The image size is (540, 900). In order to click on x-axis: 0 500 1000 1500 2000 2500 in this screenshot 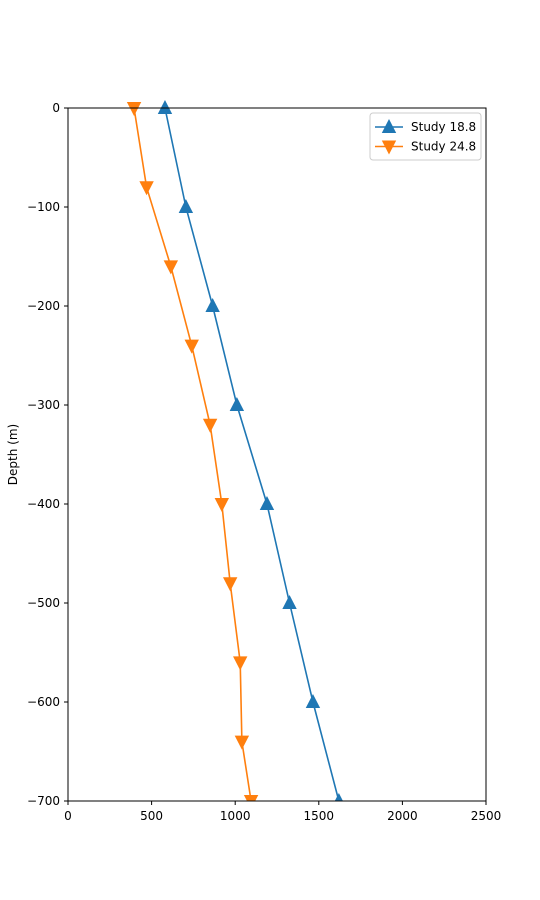, I will do `click(282, 812)`.